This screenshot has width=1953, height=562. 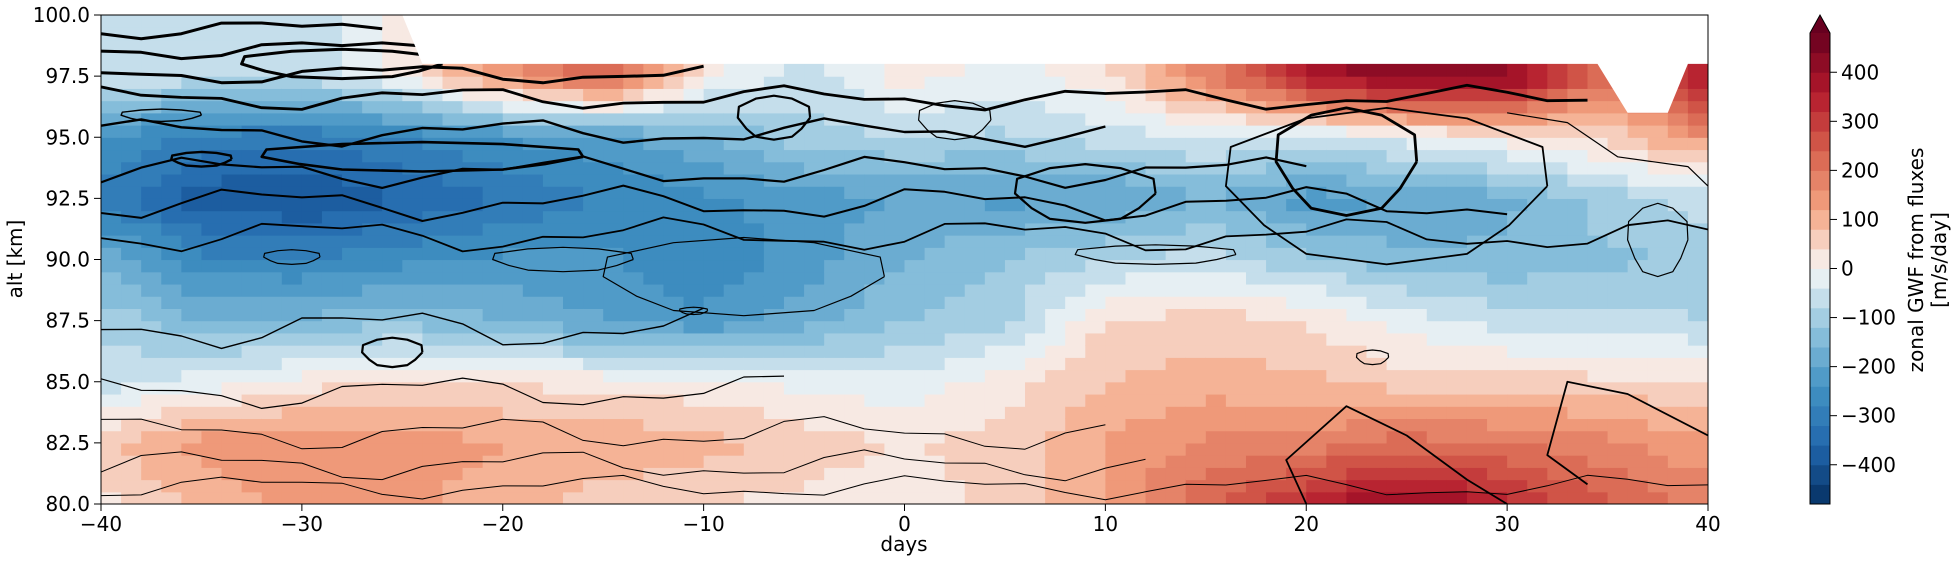 What do you see at coordinates (623, 465) in the screenshot?
I see `contour-line` at bounding box center [623, 465].